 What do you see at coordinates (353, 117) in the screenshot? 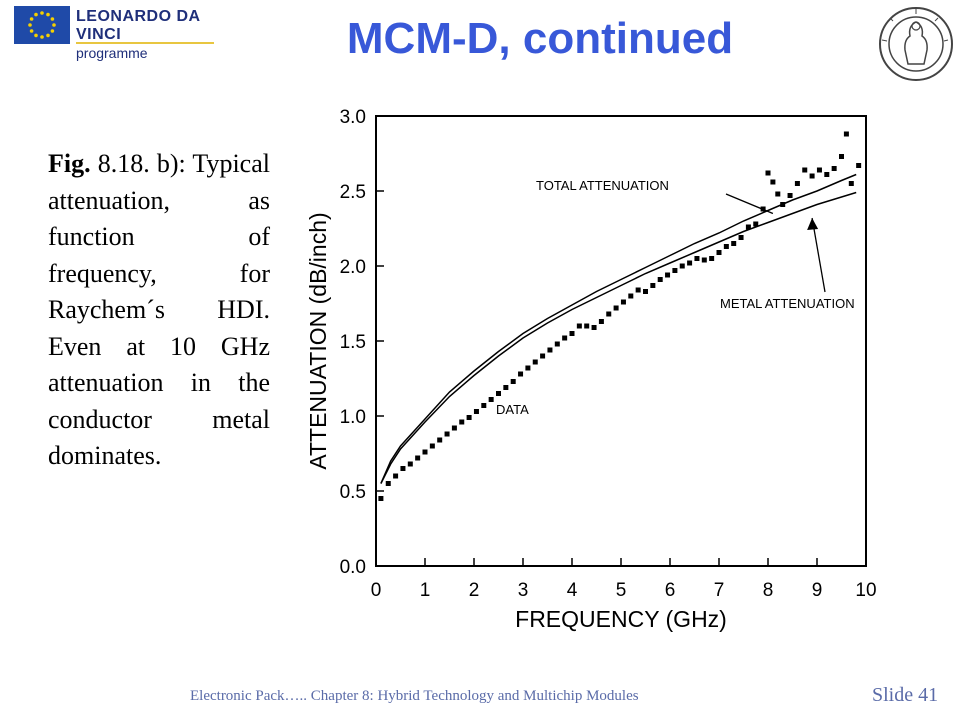
I see `y-tick-label: 3.0` at bounding box center [353, 117].